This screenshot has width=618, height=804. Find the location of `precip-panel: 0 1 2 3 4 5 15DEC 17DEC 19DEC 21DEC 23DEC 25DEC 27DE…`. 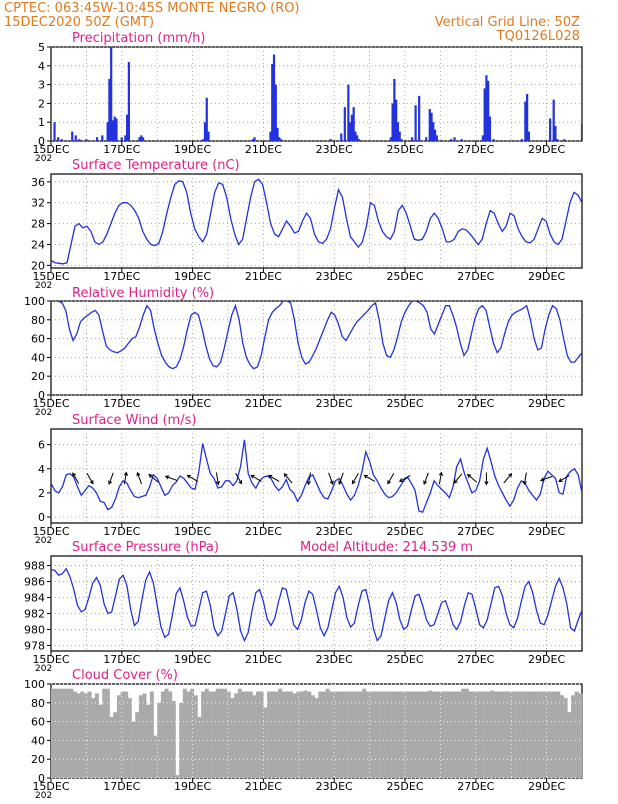

precip-panel: 0 1 2 3 4 5 15DEC 17DEC 19DEC 21DEC 23DEC 25DEC 27DE… is located at coordinates (307, 102).